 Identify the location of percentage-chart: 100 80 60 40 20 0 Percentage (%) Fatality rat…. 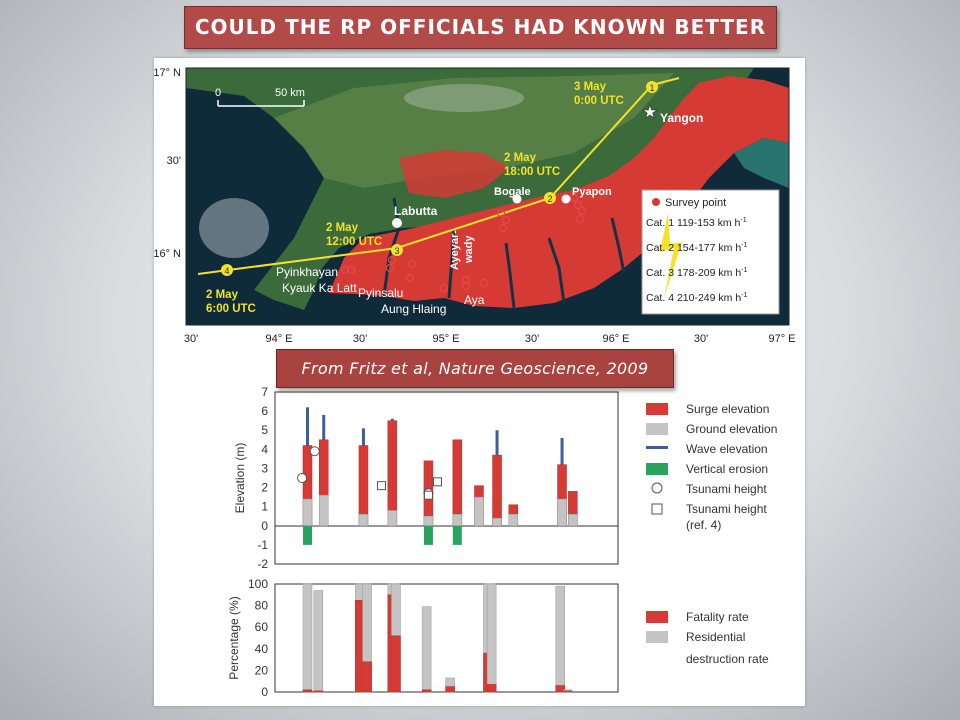
(498, 638).